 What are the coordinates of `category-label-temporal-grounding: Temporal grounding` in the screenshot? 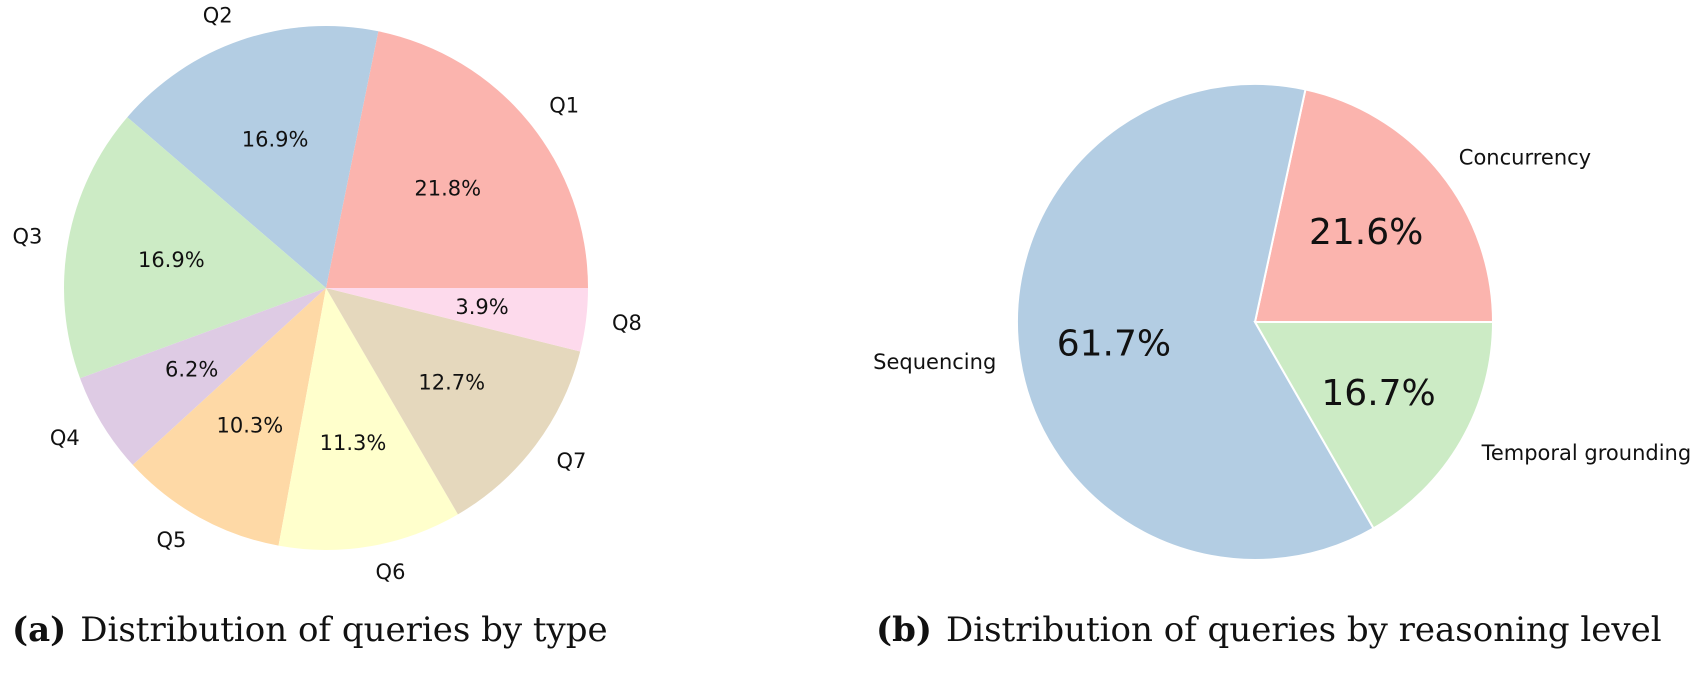 It's located at (1586, 453).